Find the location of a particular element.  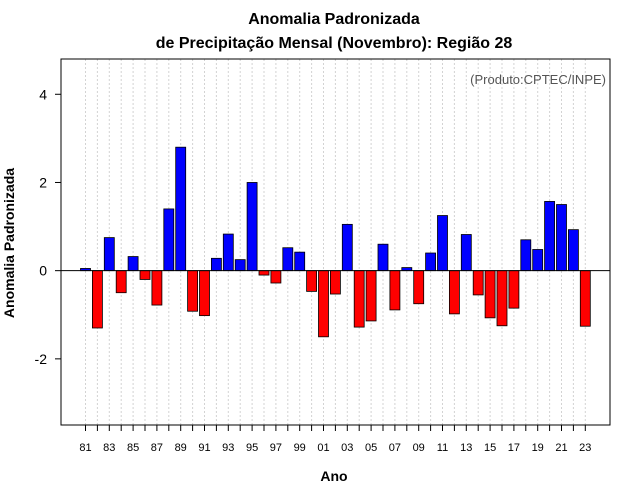

y-tick-label: 2 is located at coordinates (43, 182).